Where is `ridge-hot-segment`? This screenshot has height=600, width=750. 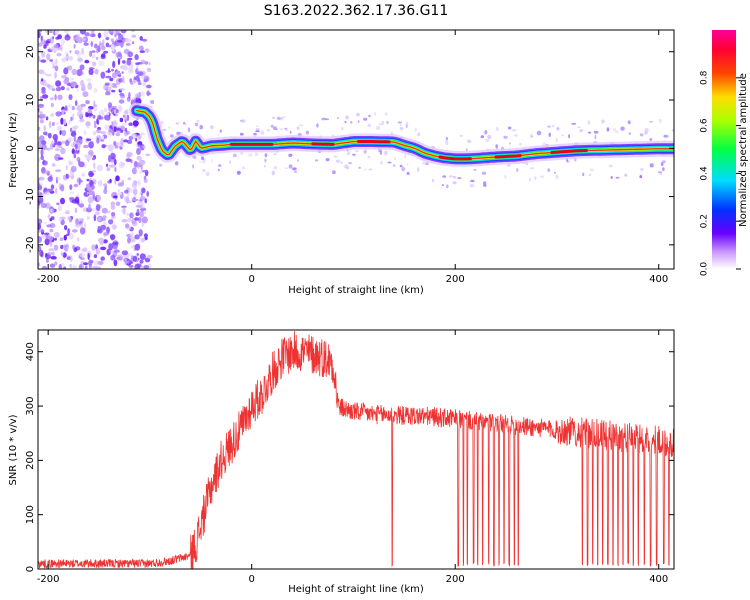
ridge-hot-segment is located at coordinates (455, 158).